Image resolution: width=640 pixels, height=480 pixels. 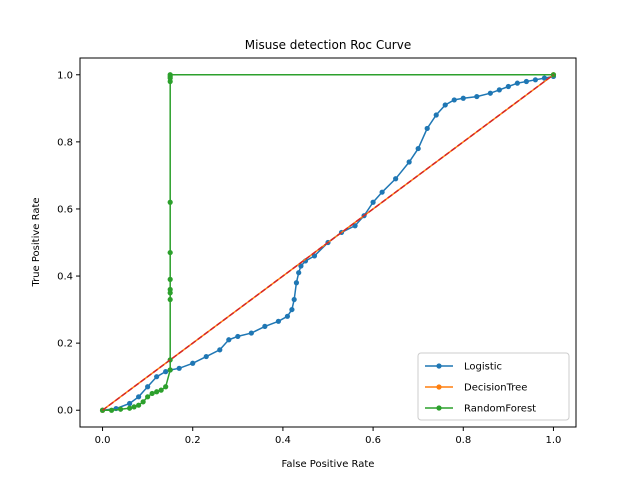 I want to click on x-tick-label: 0.4, so click(x=283, y=440).